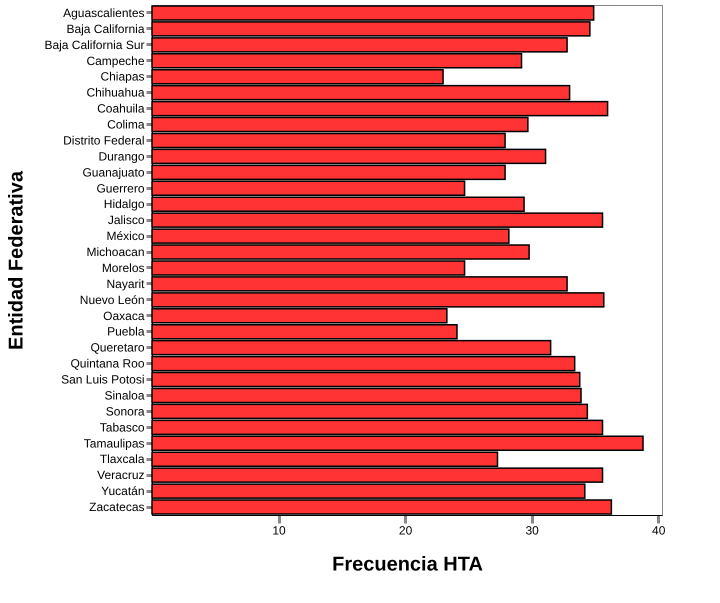 This screenshot has height=603, width=720. What do you see at coordinates (107, 363) in the screenshot?
I see `y-tick-label: Quintana Roo` at bounding box center [107, 363].